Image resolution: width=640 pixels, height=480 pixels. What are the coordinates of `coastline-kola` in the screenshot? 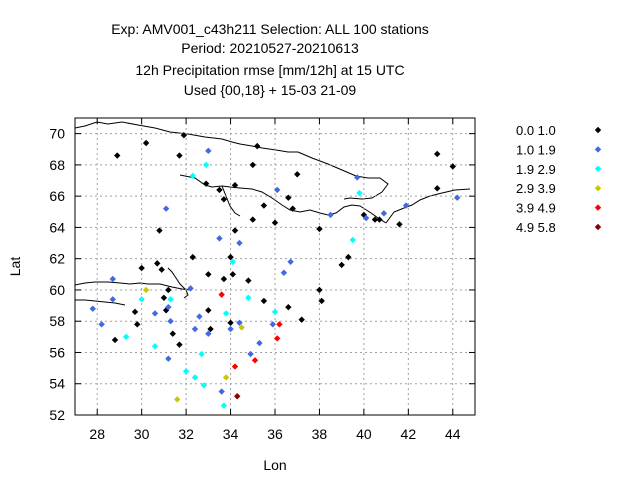 It's located at (186, 137).